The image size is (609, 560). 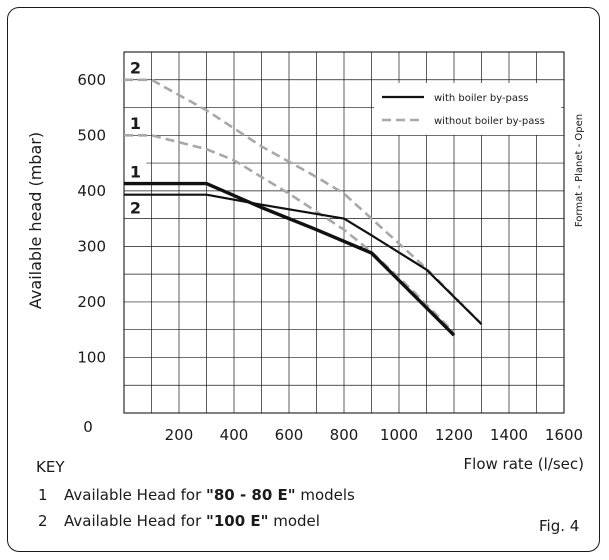 What do you see at coordinates (88, 427) in the screenshot?
I see `x-tick-label: 0` at bounding box center [88, 427].